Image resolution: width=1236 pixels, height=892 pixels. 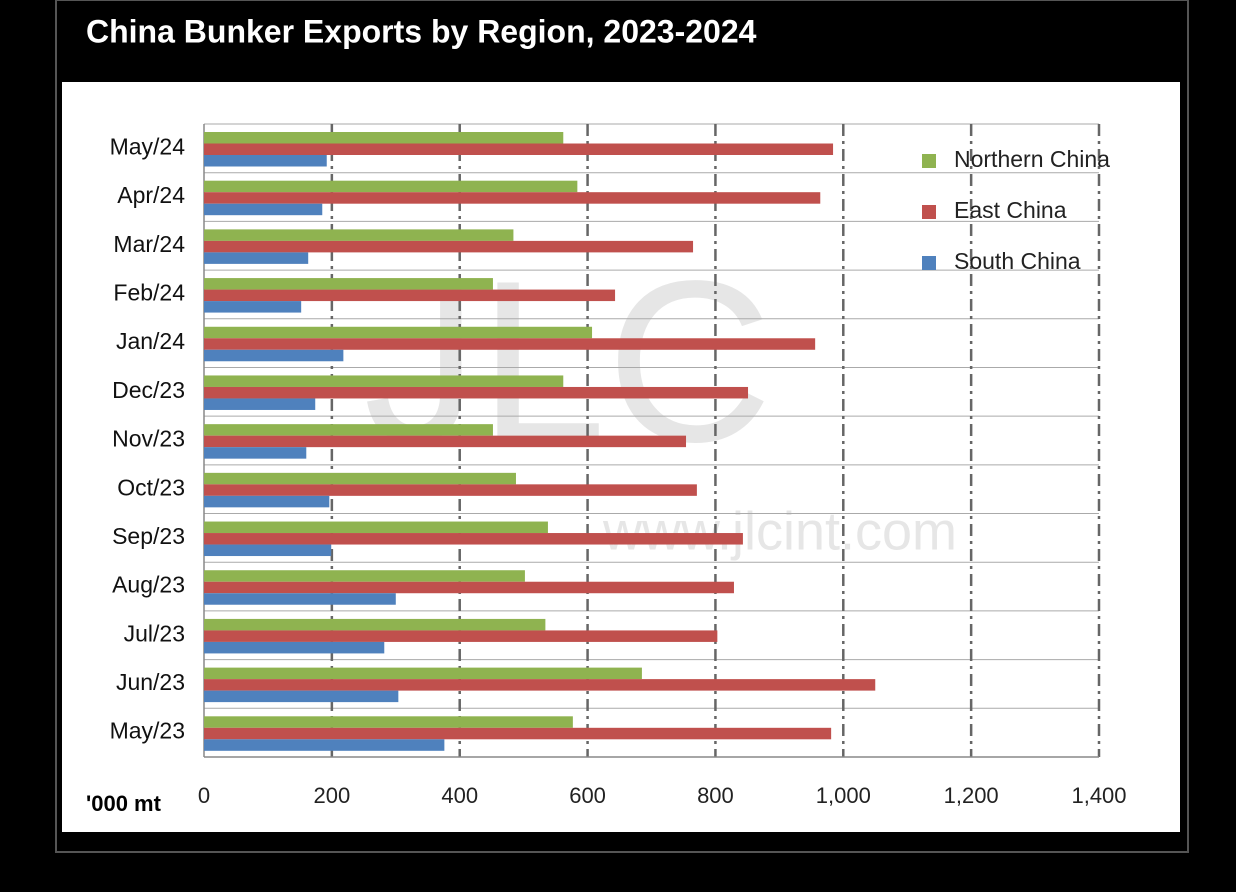 I want to click on x-tick-label: 800, so click(x=715, y=795).